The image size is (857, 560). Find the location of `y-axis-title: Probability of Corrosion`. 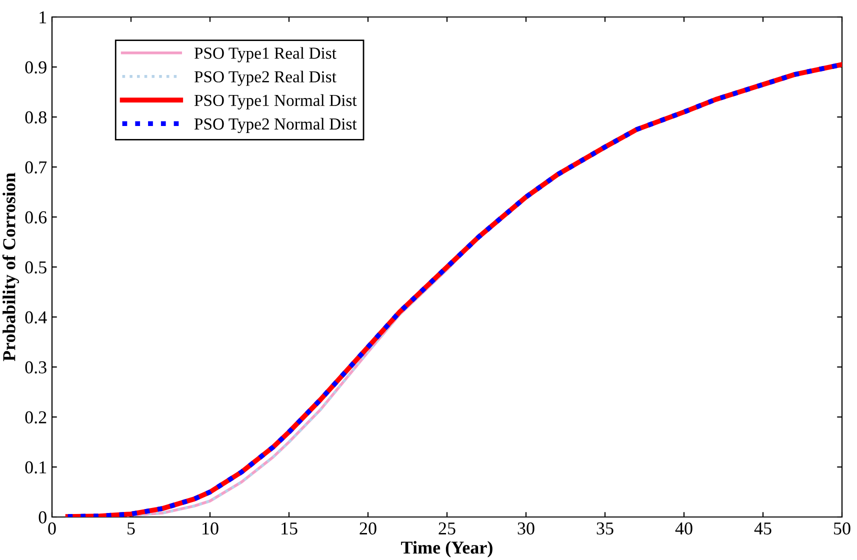

y-axis-title: Probability of Corrosion is located at coordinates (11, 267).